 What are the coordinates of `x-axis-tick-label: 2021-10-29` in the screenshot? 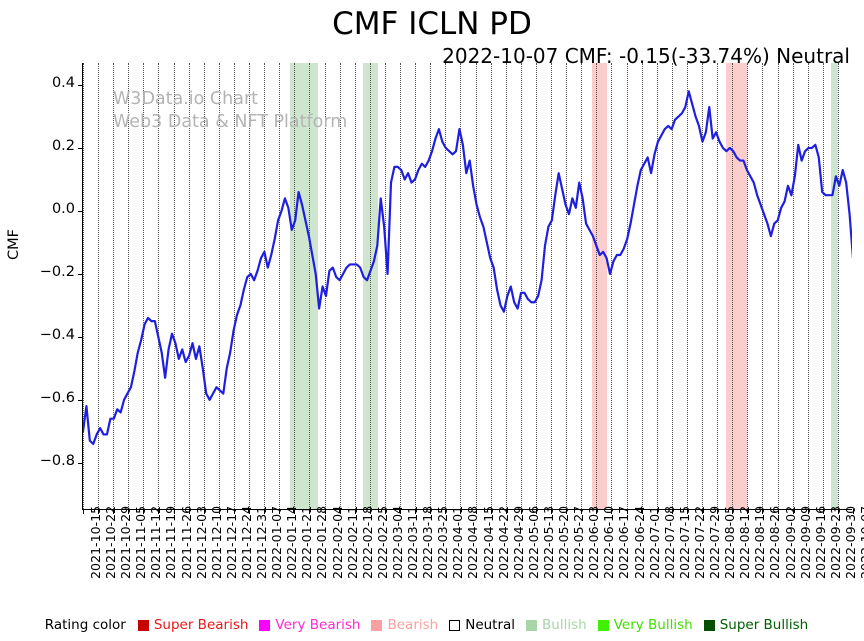 It's located at (126, 542).